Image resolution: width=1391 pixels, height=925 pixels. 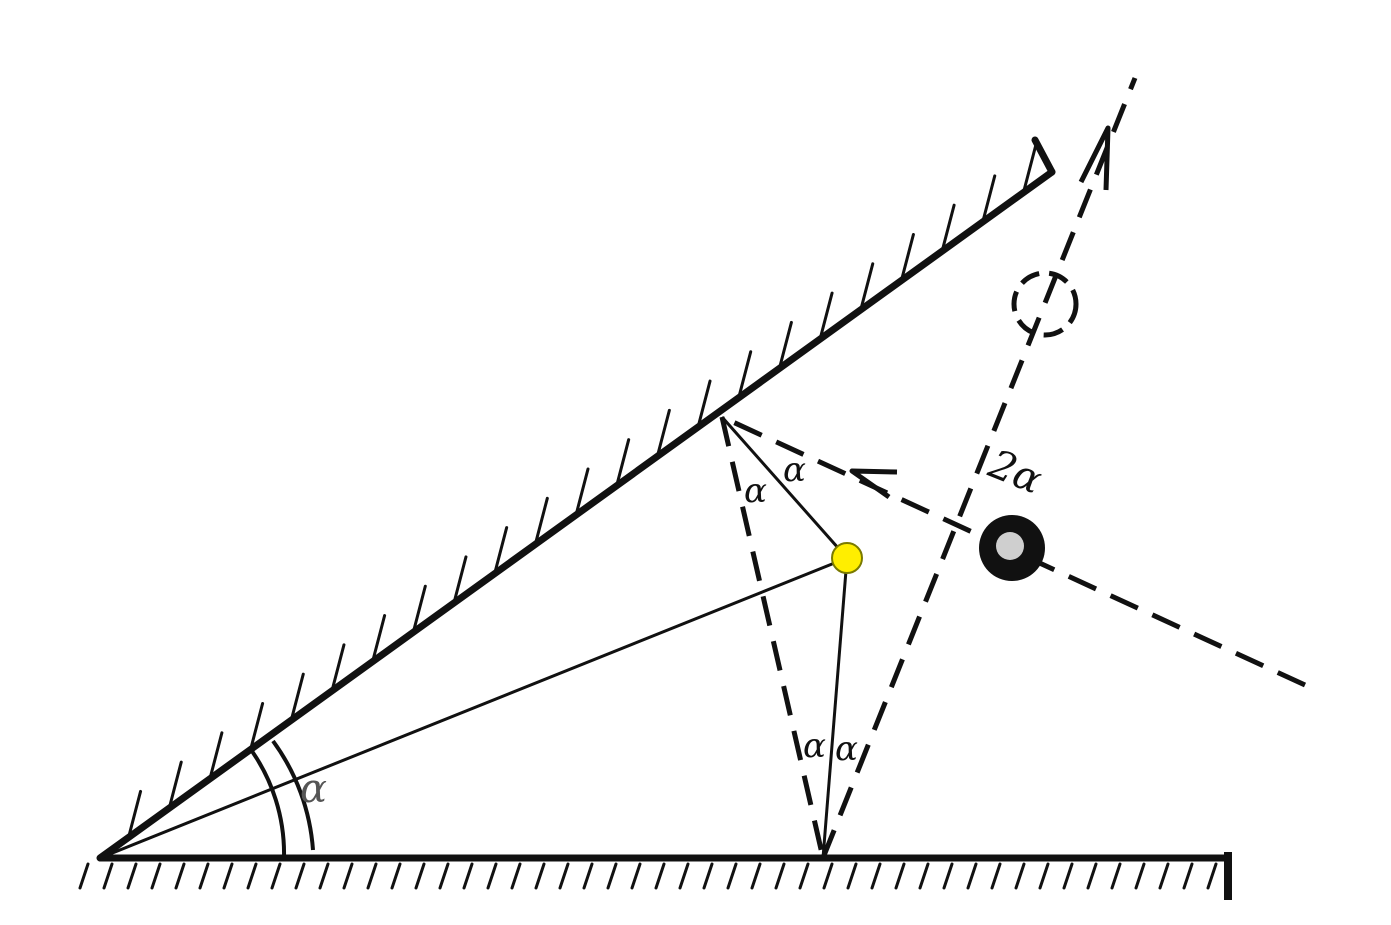 I want to click on label-lower-left: α, so click(x=814, y=746).